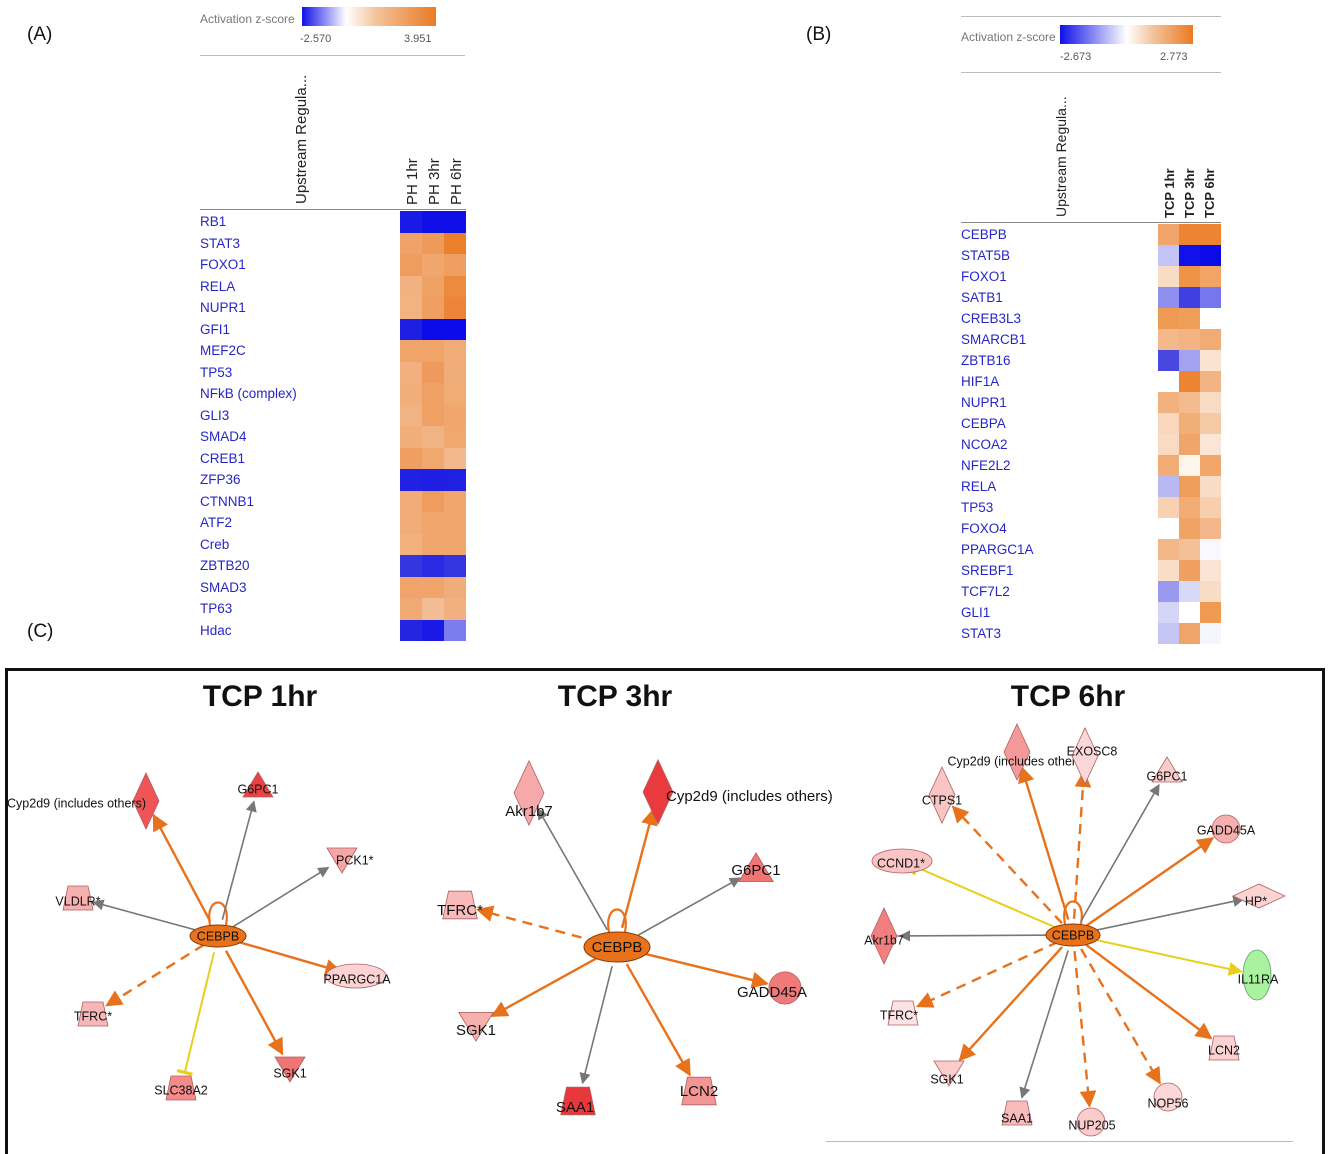 This screenshot has height=1154, width=1335. Describe the element at coordinates (984, 444) in the screenshot. I see `regulator-label: NCOA2` at that location.